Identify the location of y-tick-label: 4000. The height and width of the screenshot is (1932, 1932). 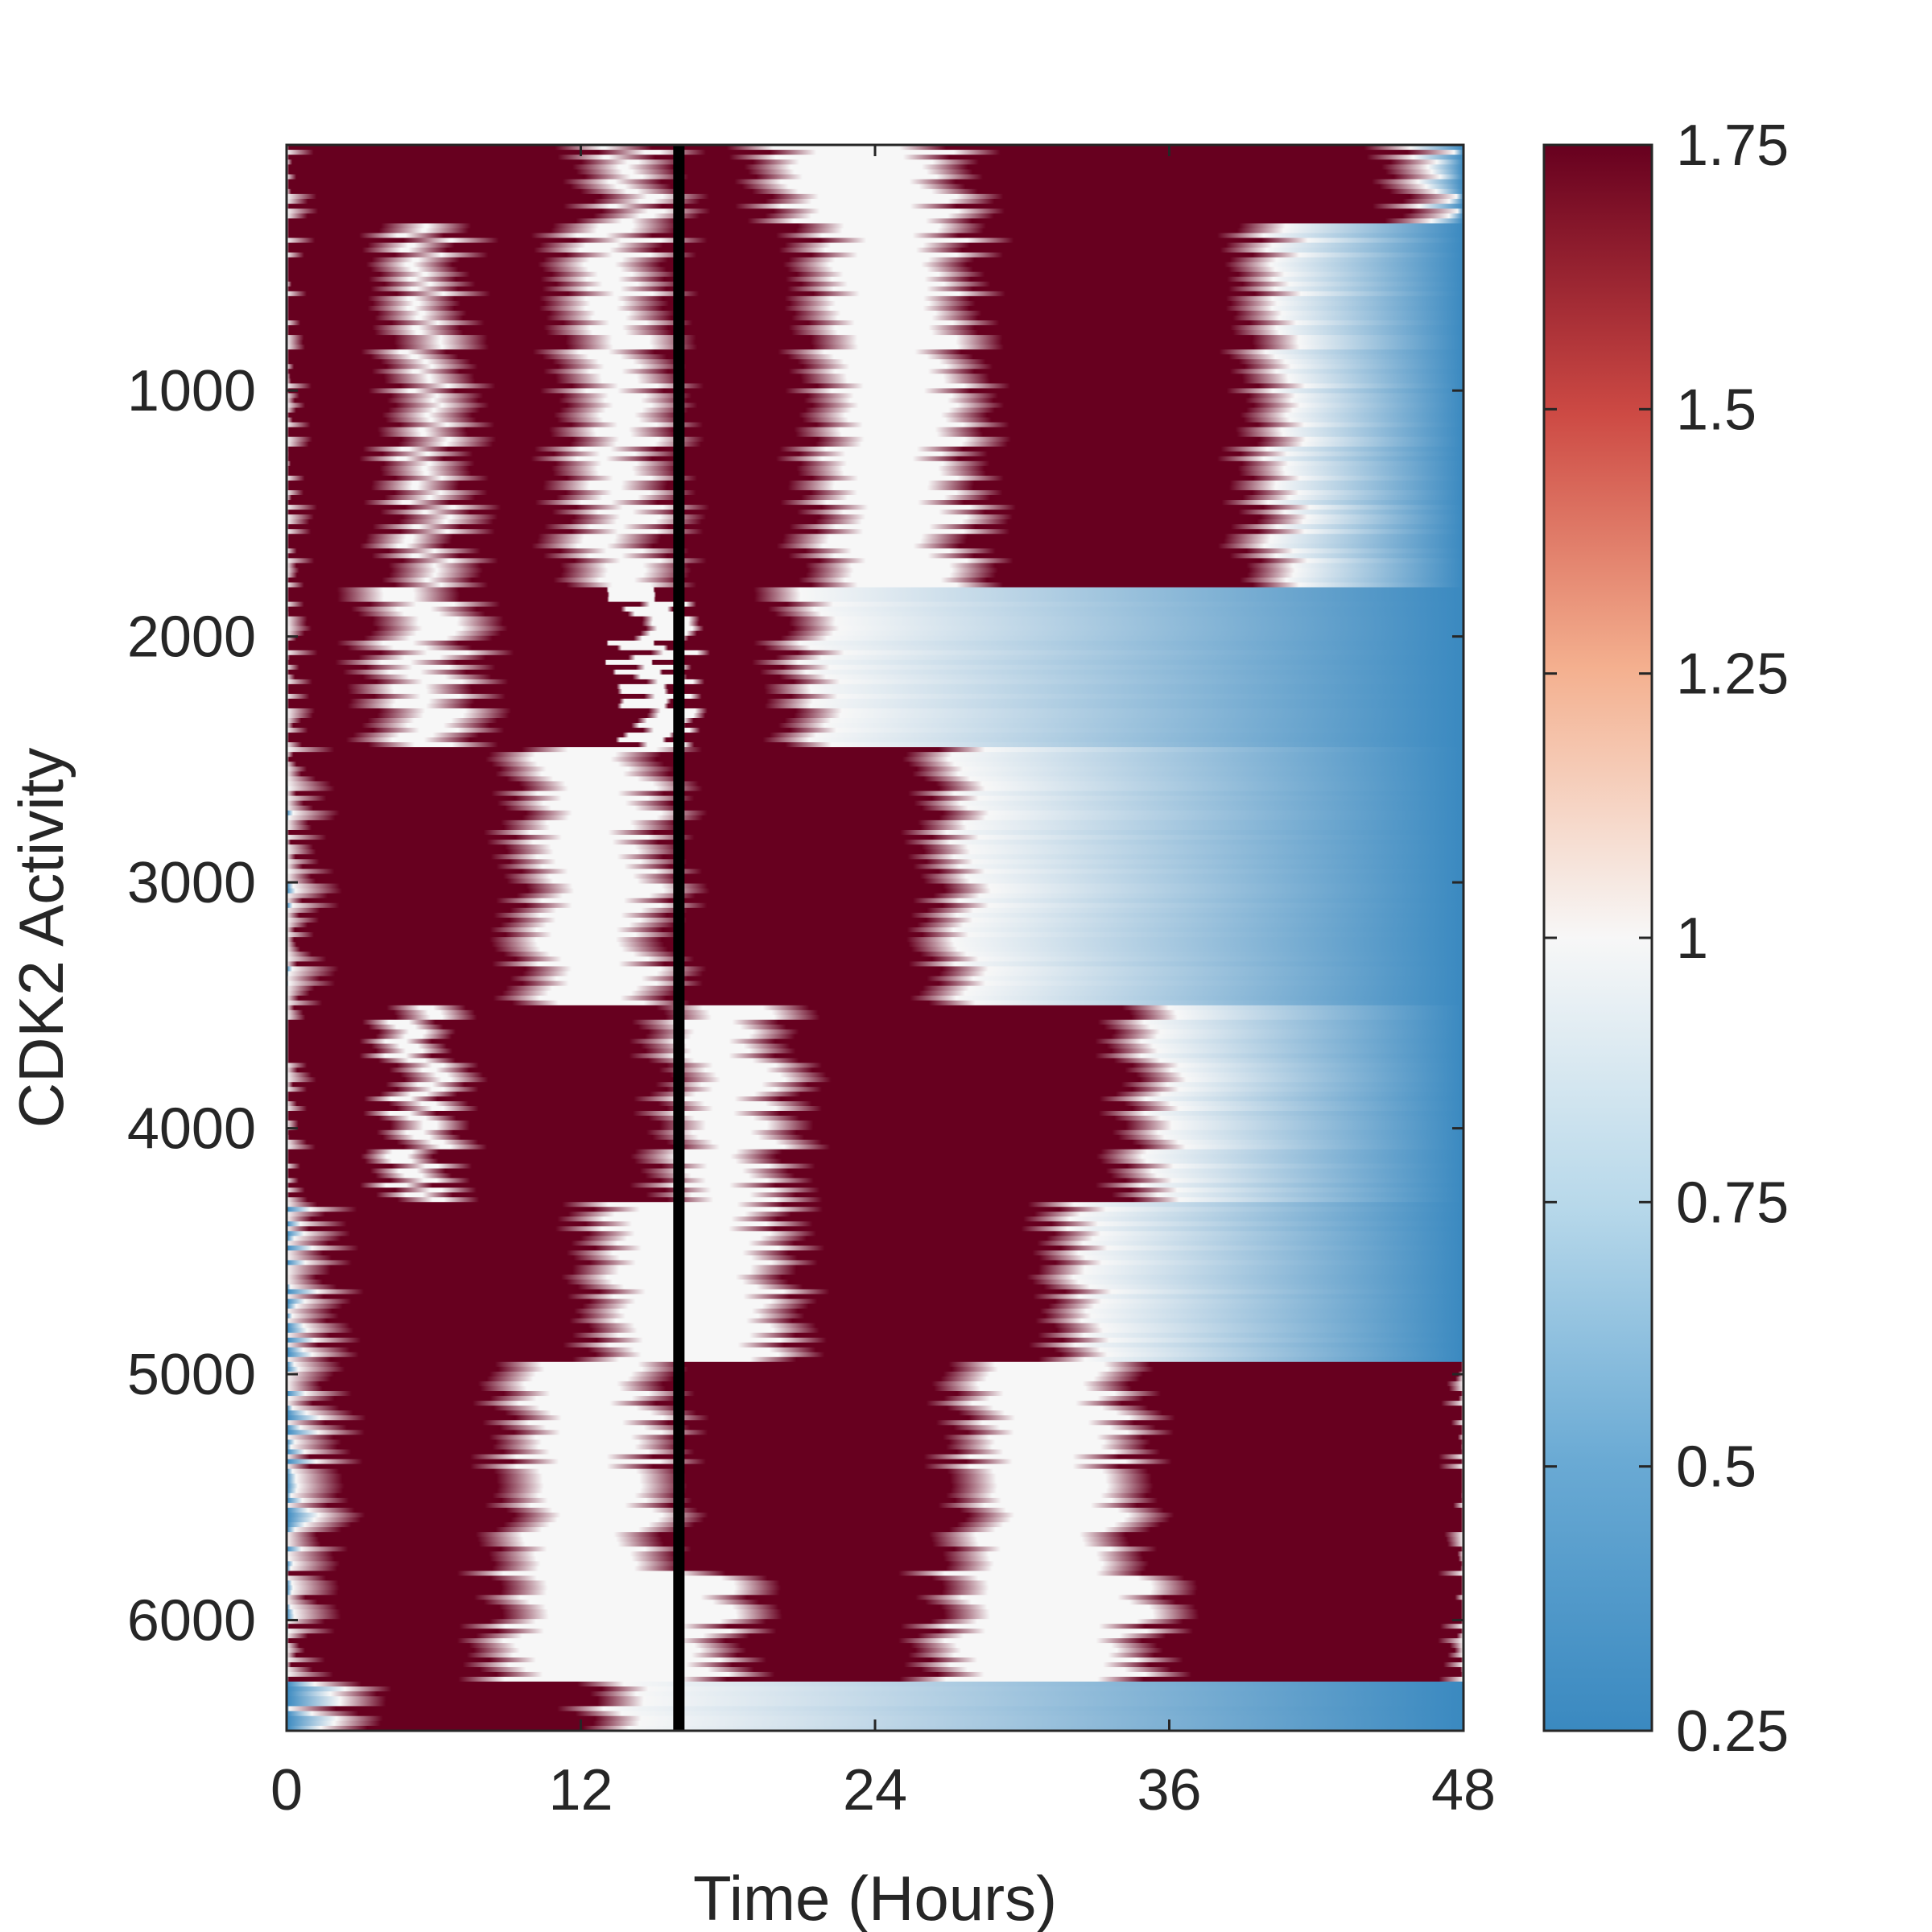
(191, 1129).